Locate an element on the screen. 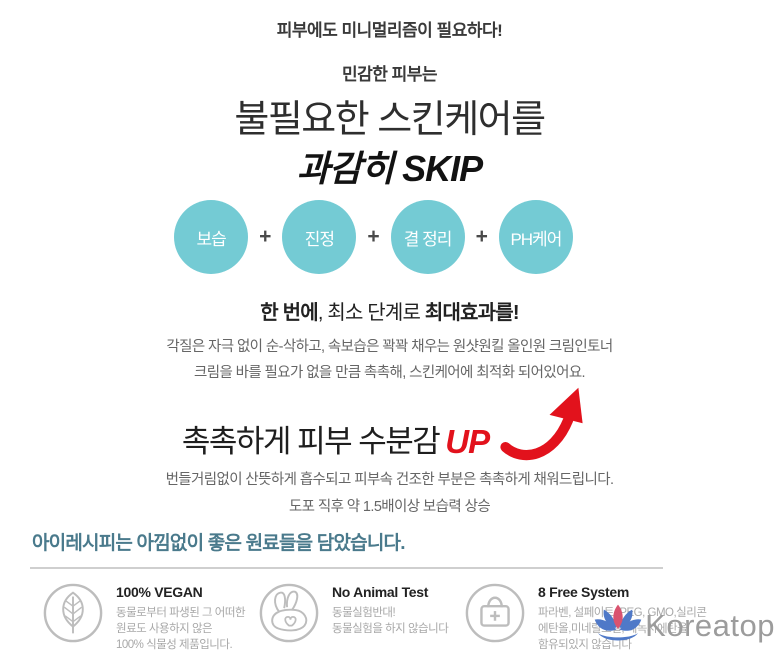 The image size is (779, 652). effect-headline-bold2: 최대효과를! is located at coordinates (472, 313).